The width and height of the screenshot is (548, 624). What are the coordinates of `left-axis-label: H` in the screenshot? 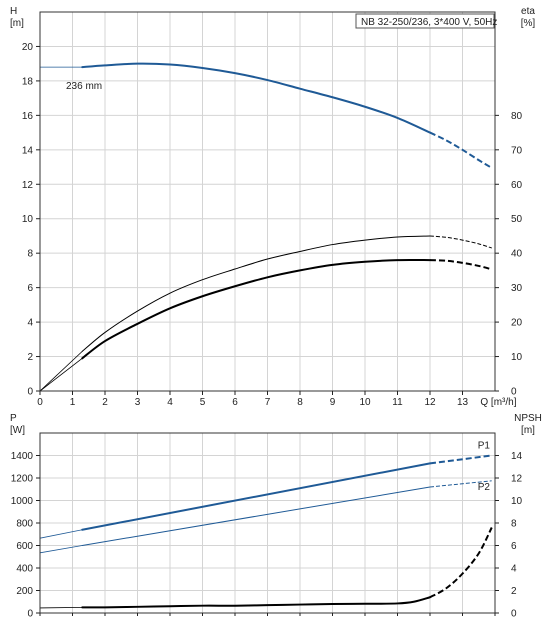 It's located at (13, 11).